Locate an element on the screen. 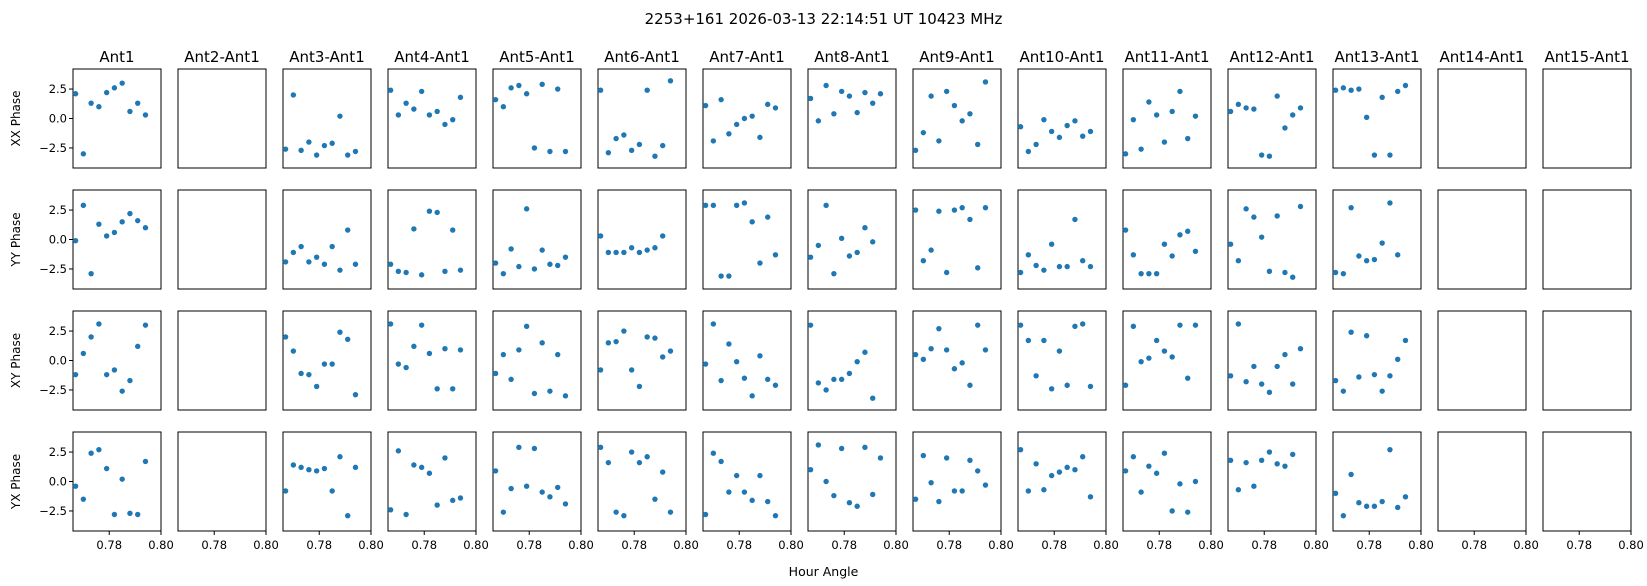  x-tick-label: 0.80 is located at coordinates (266, 545).